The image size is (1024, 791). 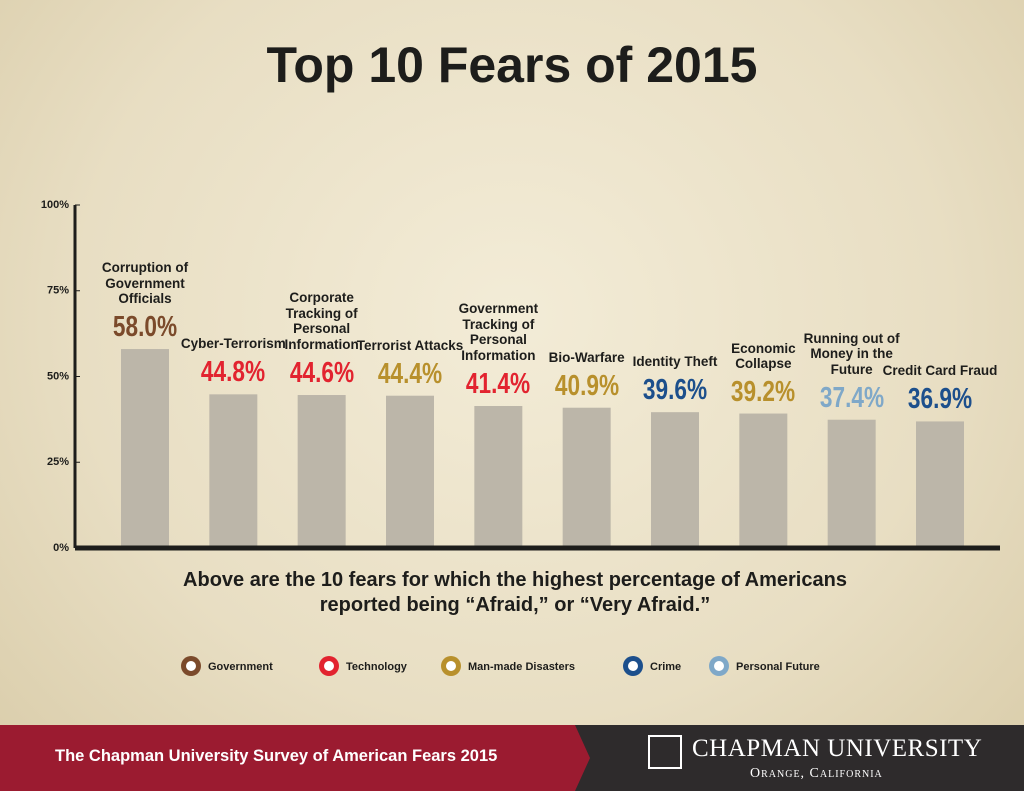 What do you see at coordinates (233, 372) in the screenshot?
I see `value-label: 44.8%` at bounding box center [233, 372].